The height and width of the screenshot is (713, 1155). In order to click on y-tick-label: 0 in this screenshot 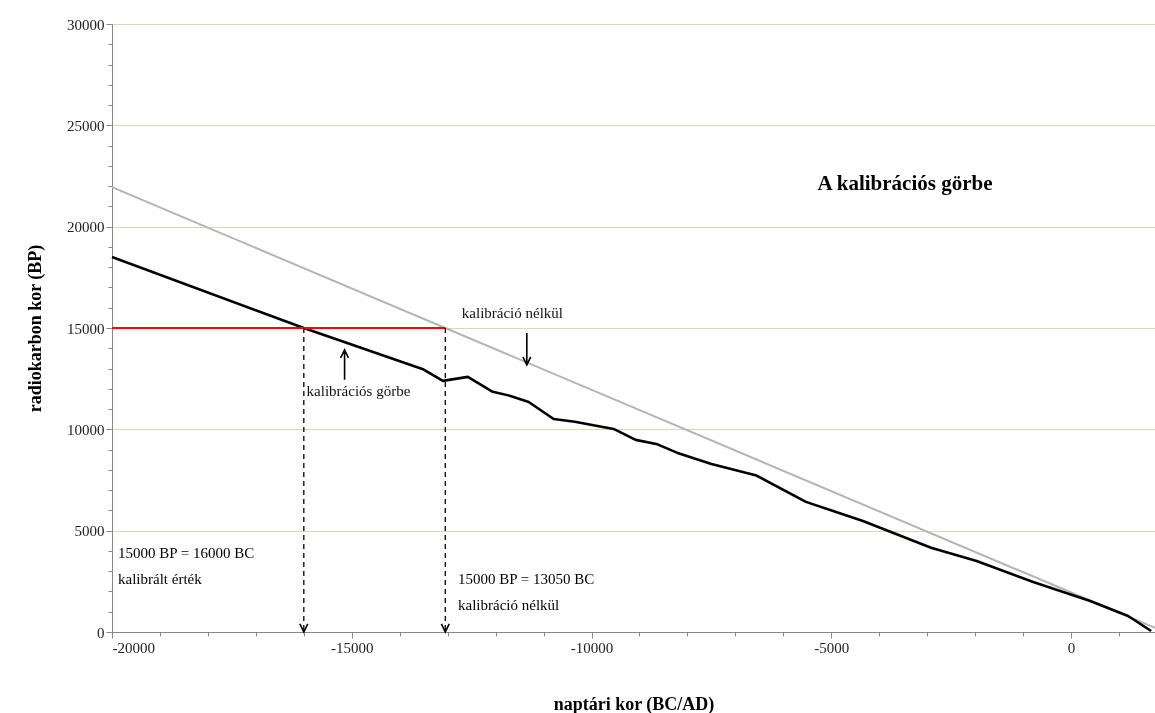, I will do `click(101, 632)`.